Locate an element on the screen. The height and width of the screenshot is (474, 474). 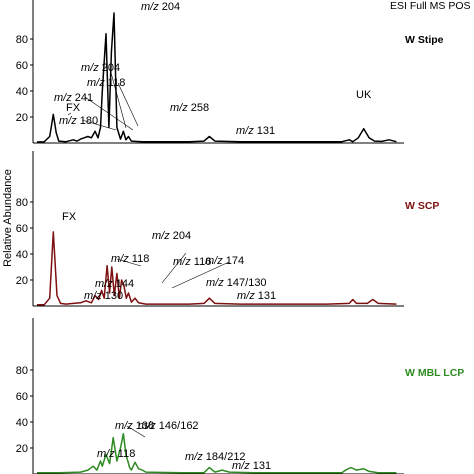
panel-title: W MBL LCP is located at coordinates (434, 373).